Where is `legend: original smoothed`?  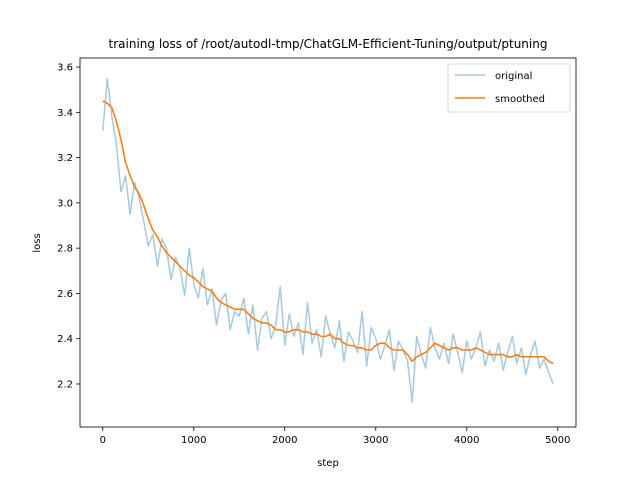 legend: original smoothed is located at coordinates (509, 88).